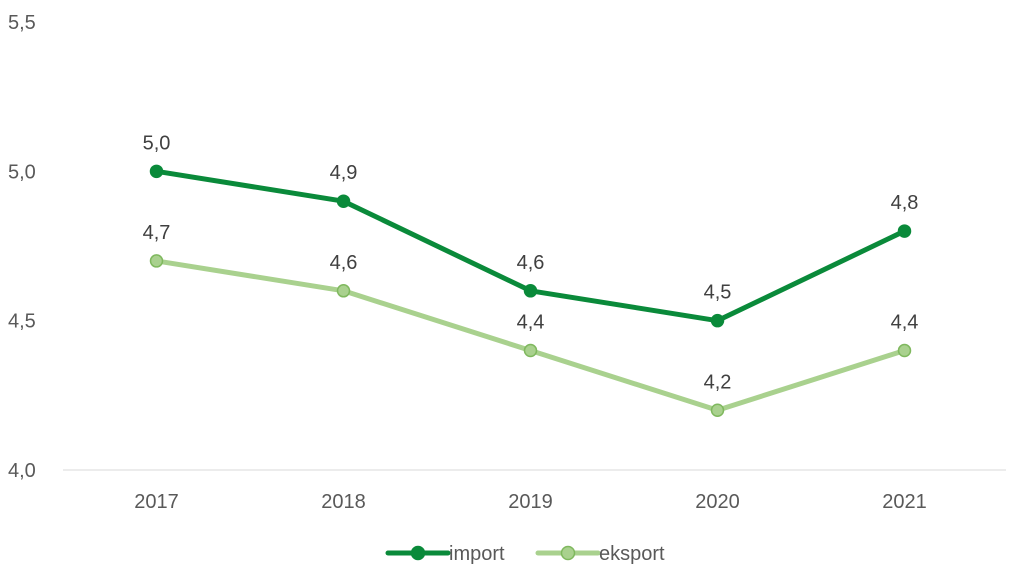 This screenshot has height=570, width=1018. Describe the element at coordinates (22, 247) in the screenshot. I see `y-axis: 4,0 4,5 5,0 5,5` at that location.